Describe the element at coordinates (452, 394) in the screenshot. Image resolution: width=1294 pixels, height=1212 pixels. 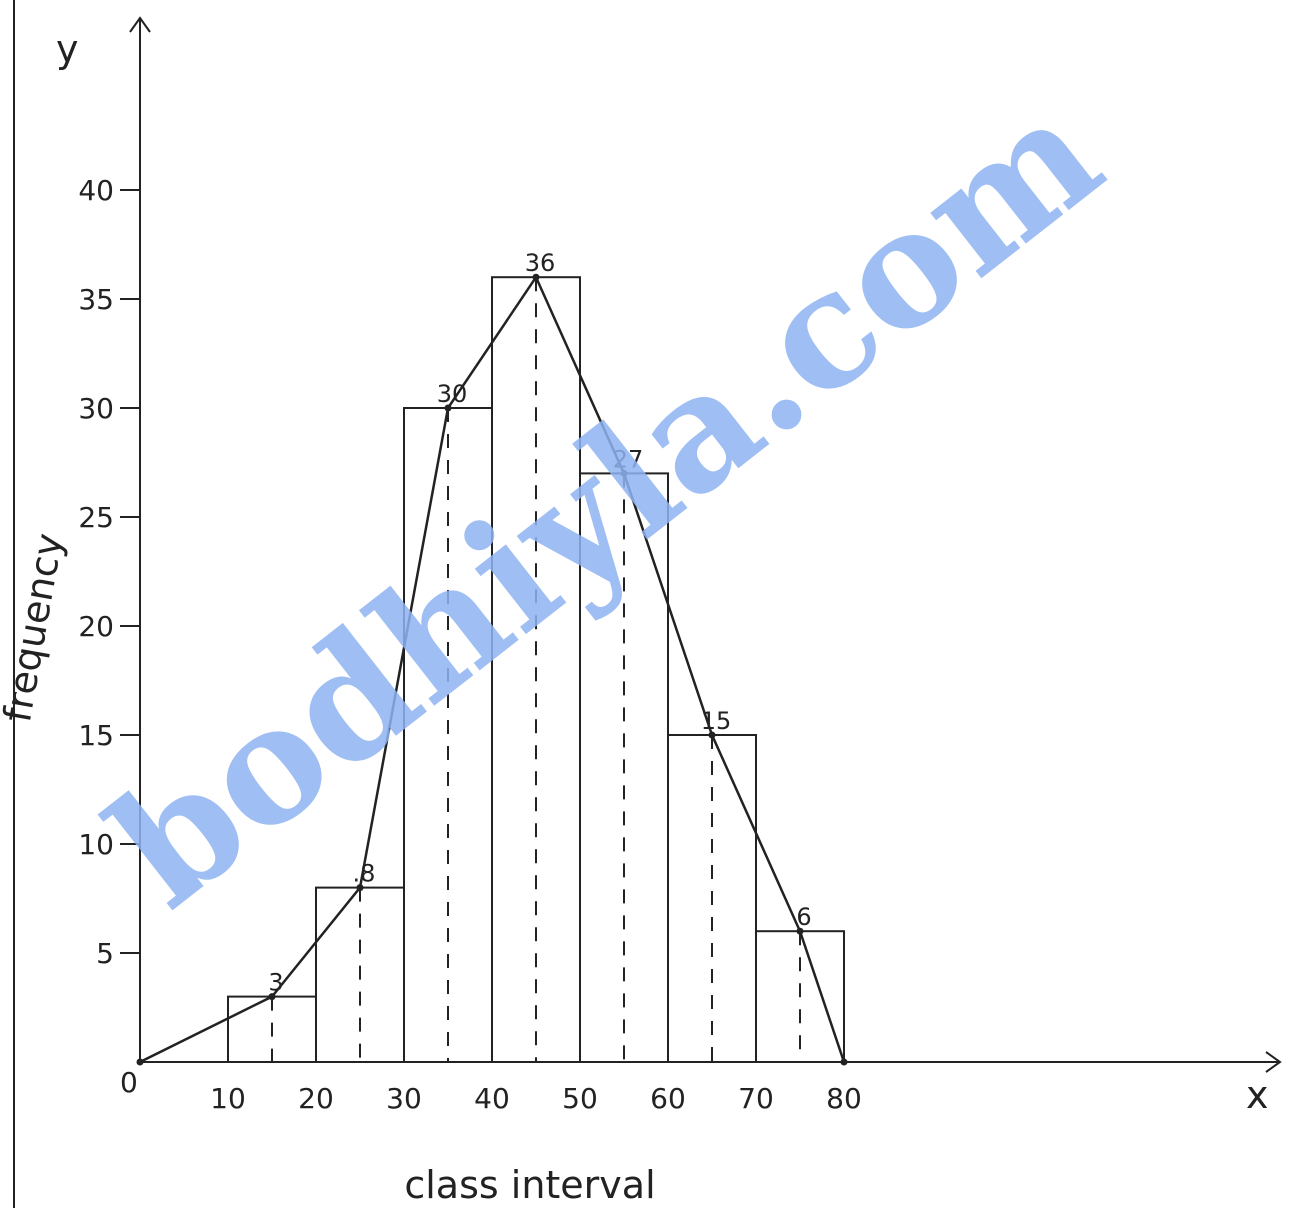
I see `bar-value-label: 30` at that location.